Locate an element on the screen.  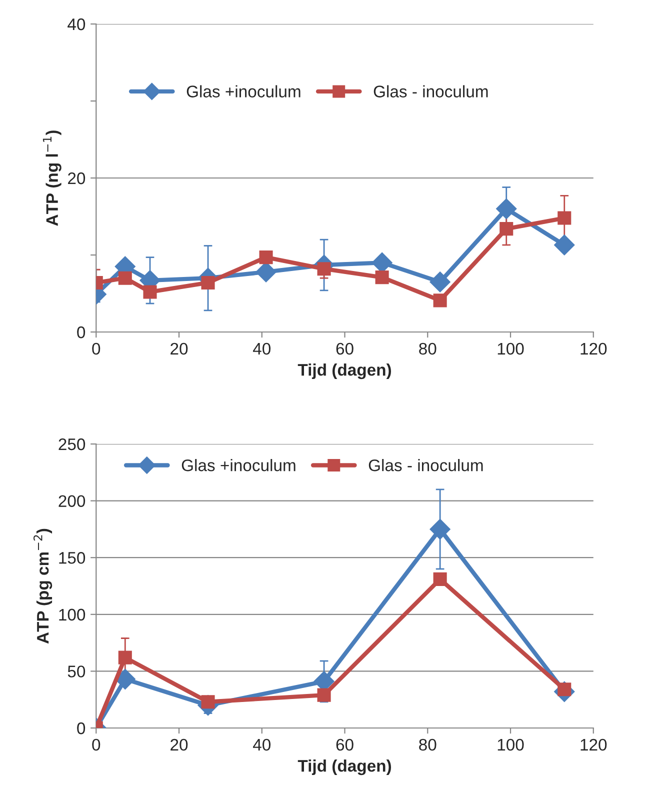
y-tick-label: 20 is located at coordinates (77, 178).